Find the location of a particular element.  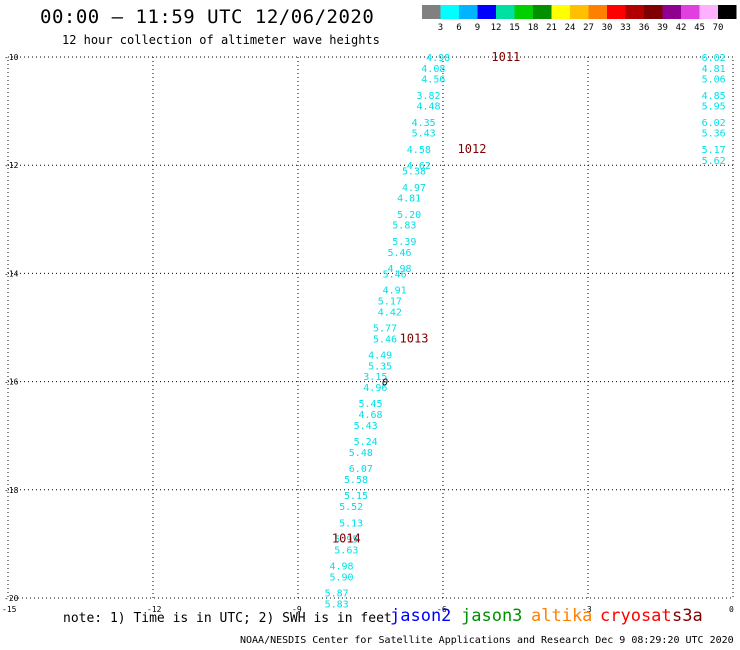

wave-height-point: 4.58 is located at coordinates (419, 150).